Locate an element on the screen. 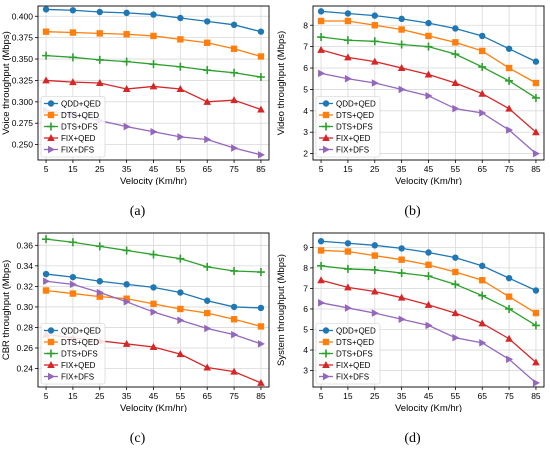  y-tick-label: 8 is located at coordinates (305, 25).